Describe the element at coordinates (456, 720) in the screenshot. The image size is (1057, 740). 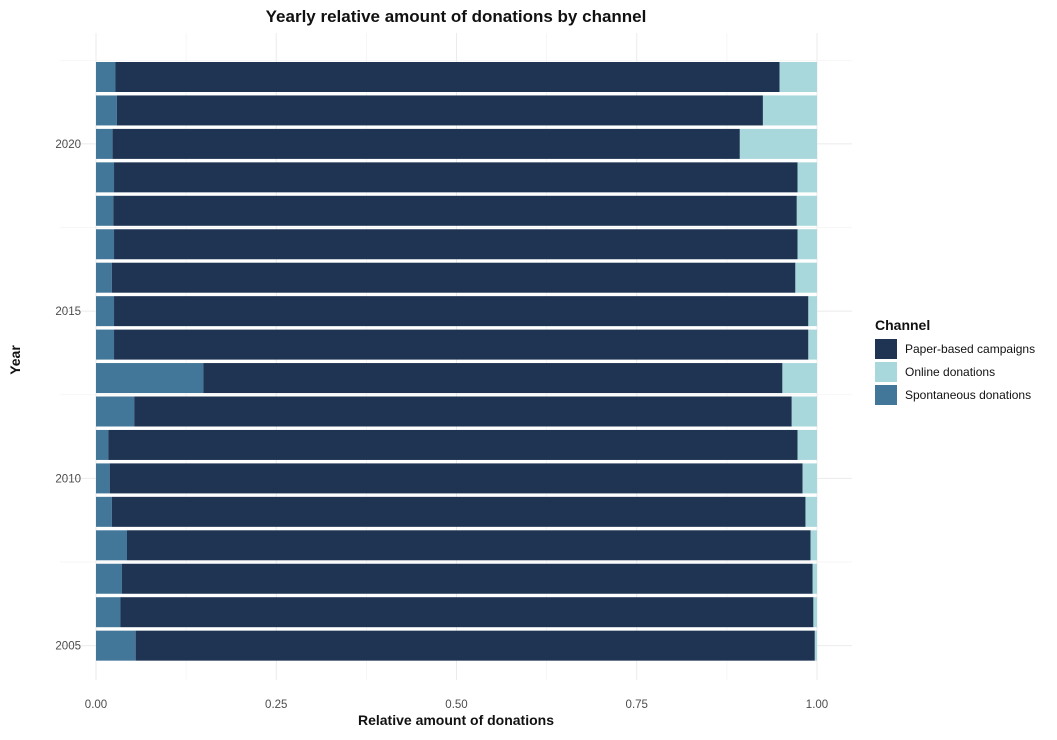
I see `x-axis-title: Relative amount of donations` at that location.